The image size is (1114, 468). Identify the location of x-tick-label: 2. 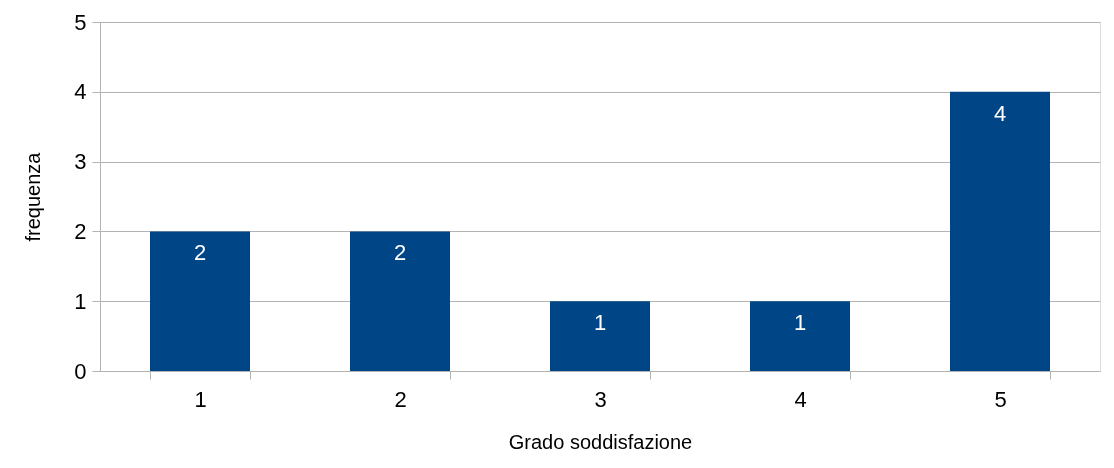
(400, 399).